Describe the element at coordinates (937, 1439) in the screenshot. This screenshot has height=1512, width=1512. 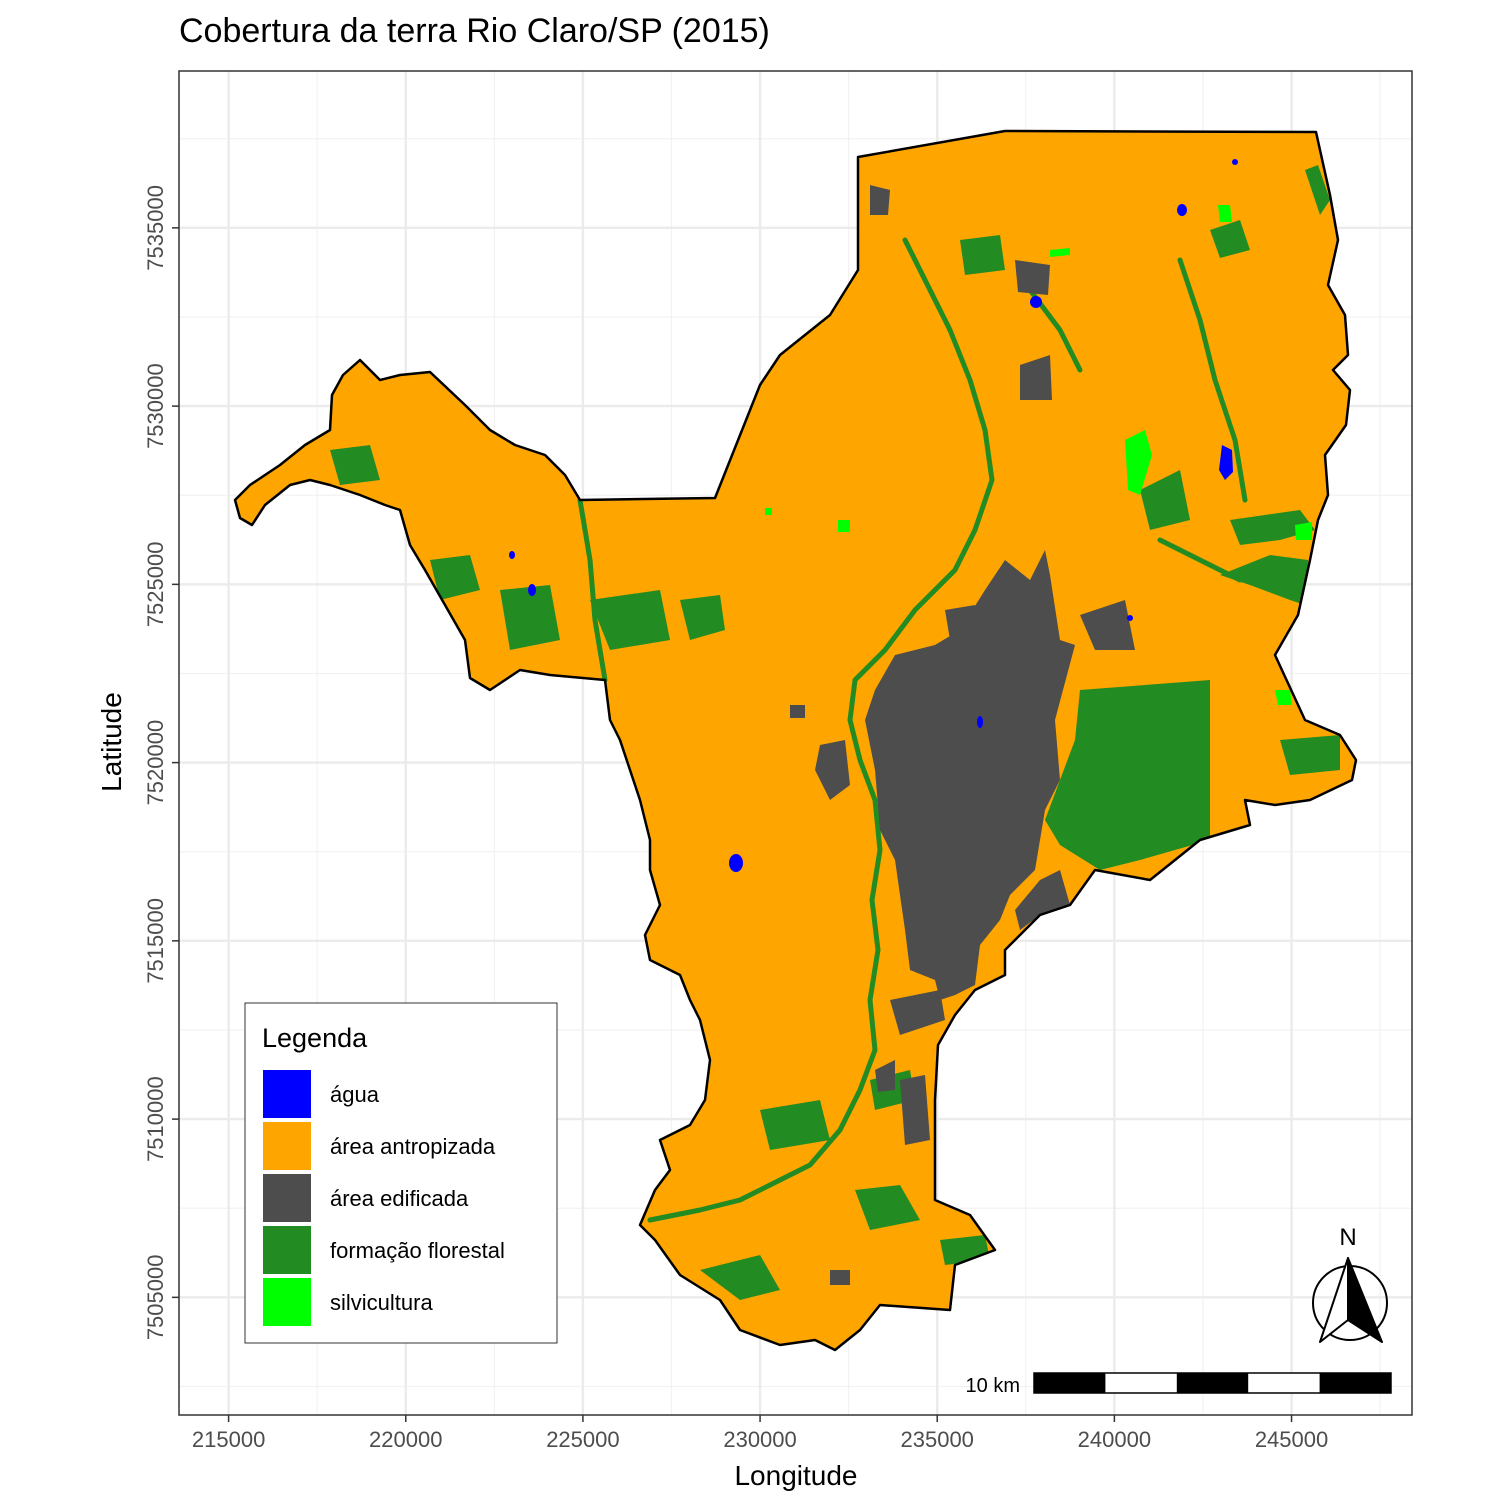
I see `x-tick-label: 235000` at that location.